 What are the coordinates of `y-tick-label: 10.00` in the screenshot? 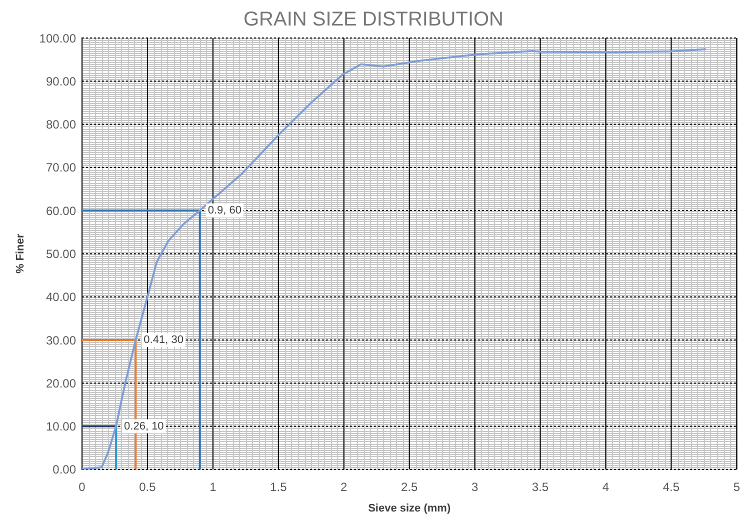 It's located at (61, 427).